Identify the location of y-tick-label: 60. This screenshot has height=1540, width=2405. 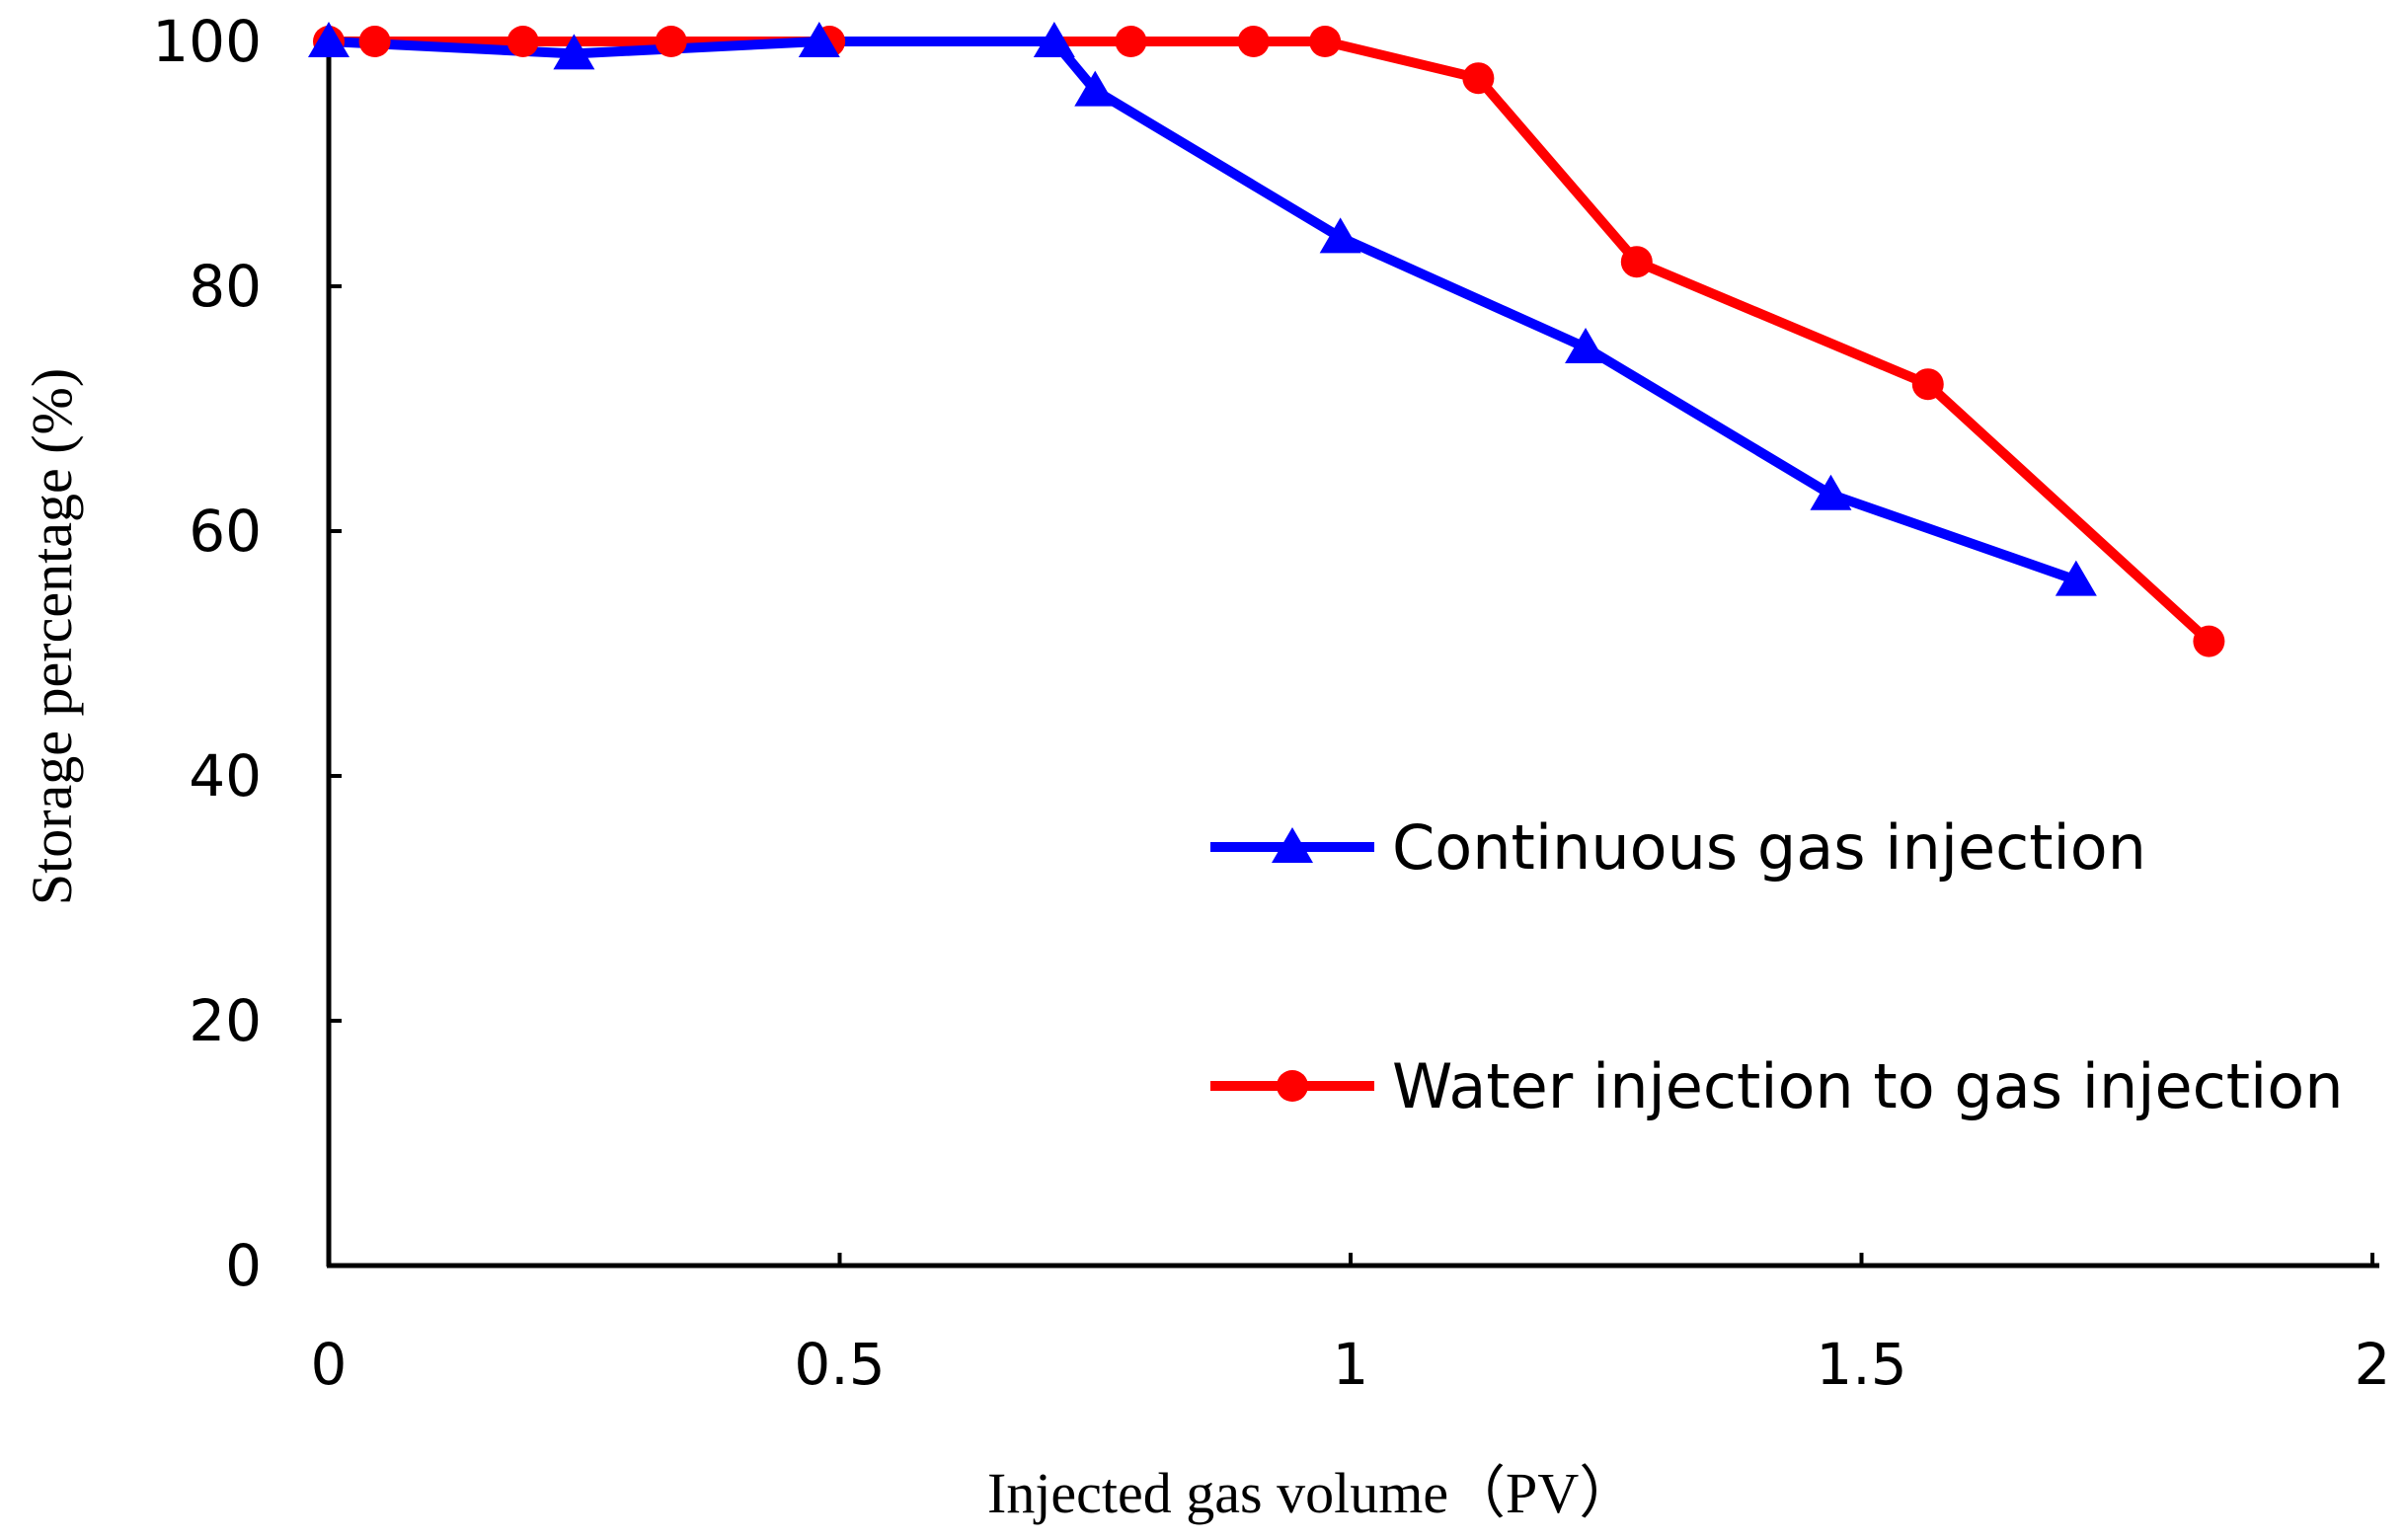
(226, 531).